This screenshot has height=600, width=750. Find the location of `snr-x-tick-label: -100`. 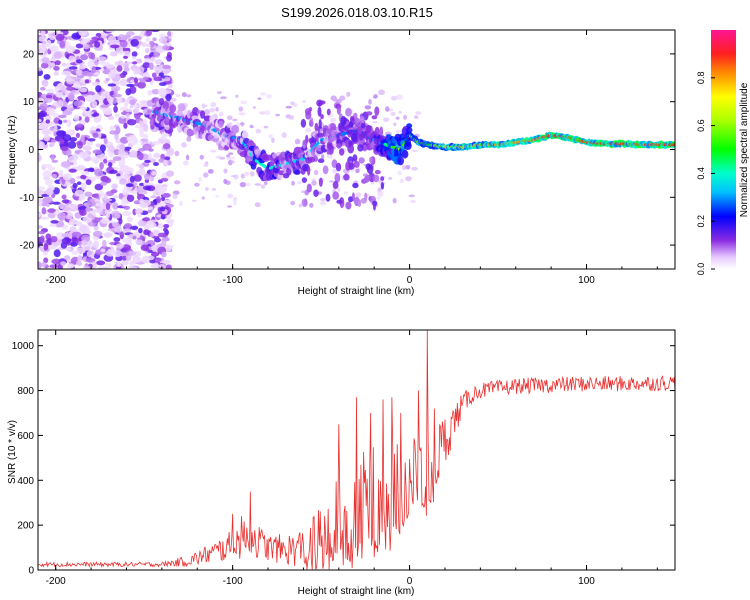

snr-x-tick-label: -100 is located at coordinates (233, 581).